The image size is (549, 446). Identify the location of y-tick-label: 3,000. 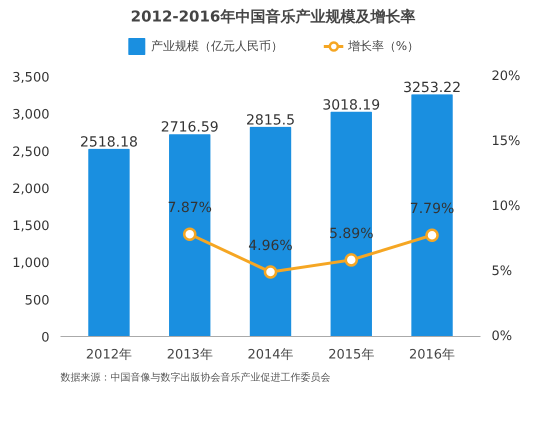
(31, 115).